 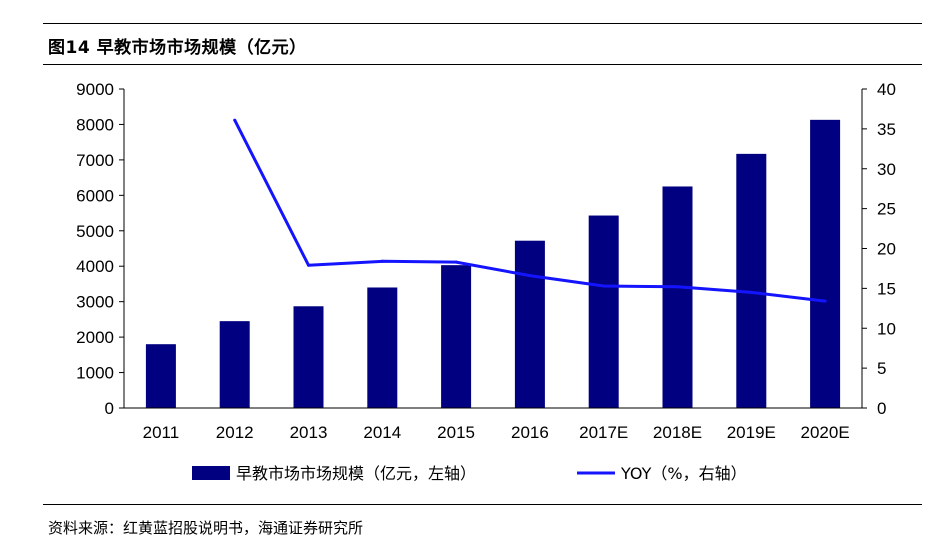 I want to click on title-rule, so click(x=482, y=64).